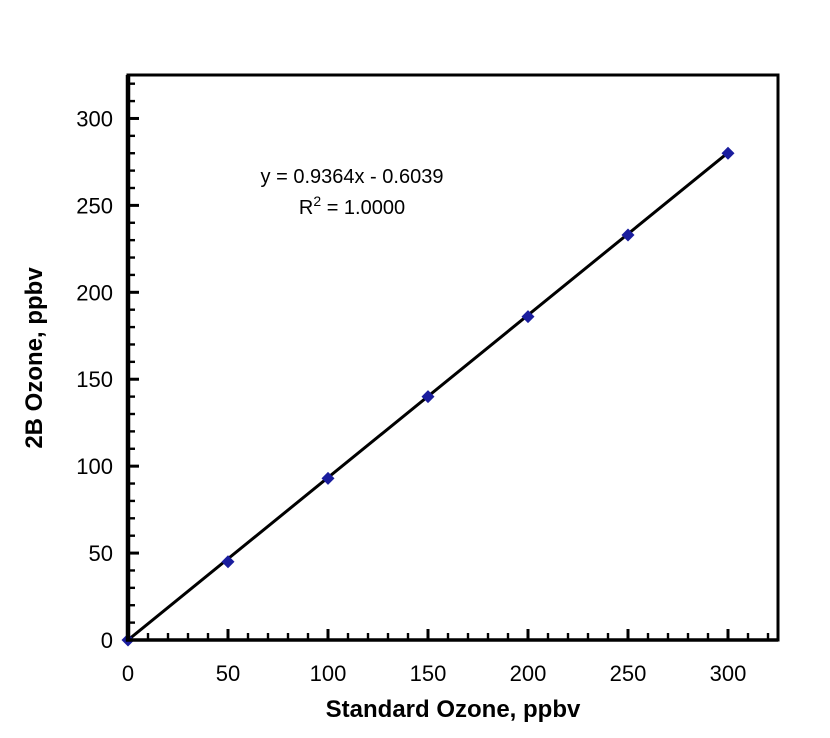  What do you see at coordinates (728, 673) in the screenshot?
I see `x-tick-label: 300` at bounding box center [728, 673].